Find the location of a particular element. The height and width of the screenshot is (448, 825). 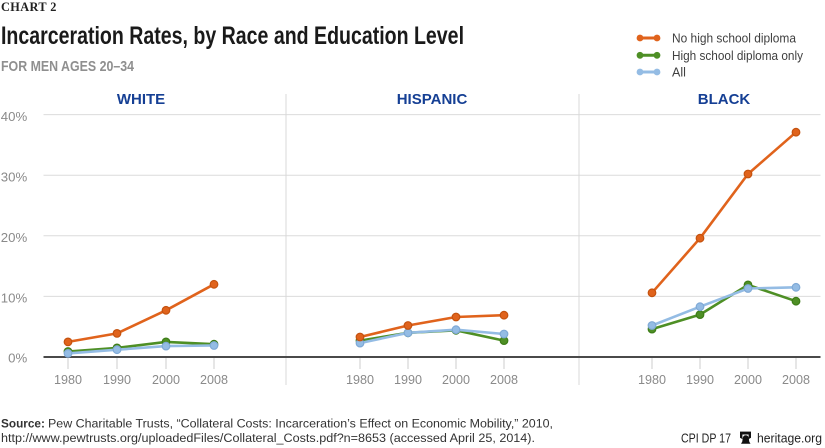

svg-text: heritage.org is located at coordinates (789, 438).